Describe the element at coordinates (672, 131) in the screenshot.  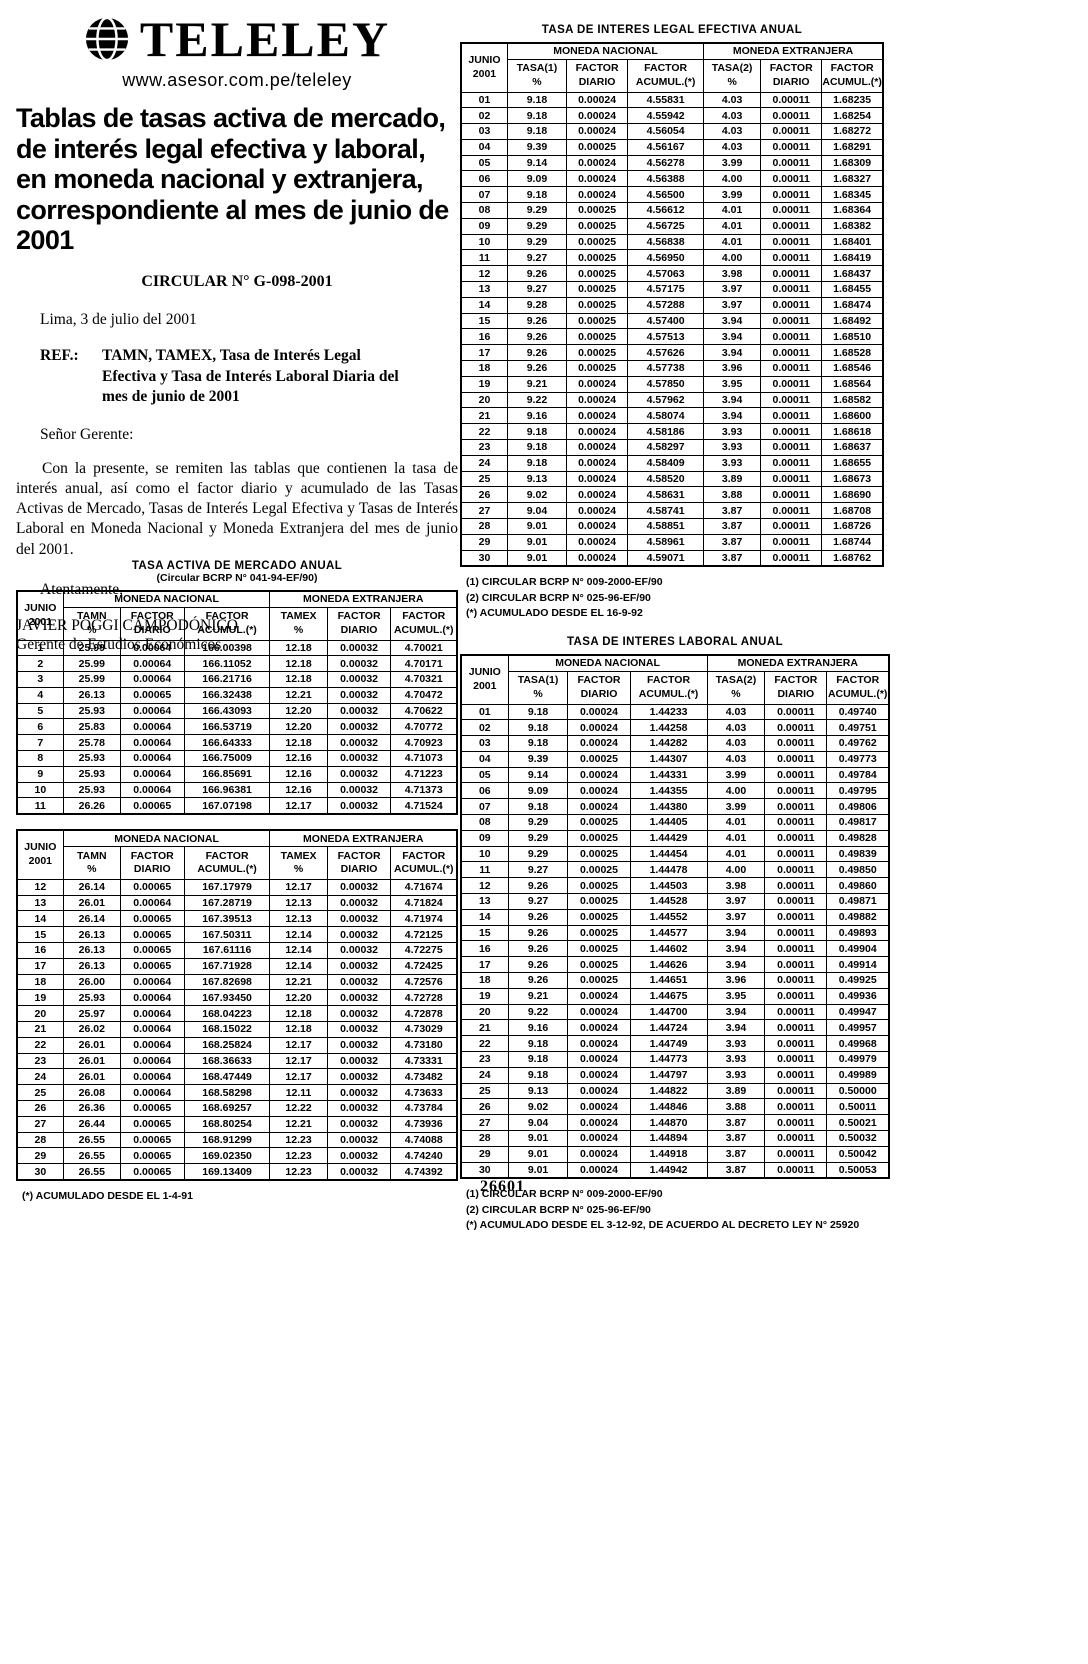
I see `table-row: 03 9.18 0.00024 4.56054 4.03 0.00011 1.68272` at that location.